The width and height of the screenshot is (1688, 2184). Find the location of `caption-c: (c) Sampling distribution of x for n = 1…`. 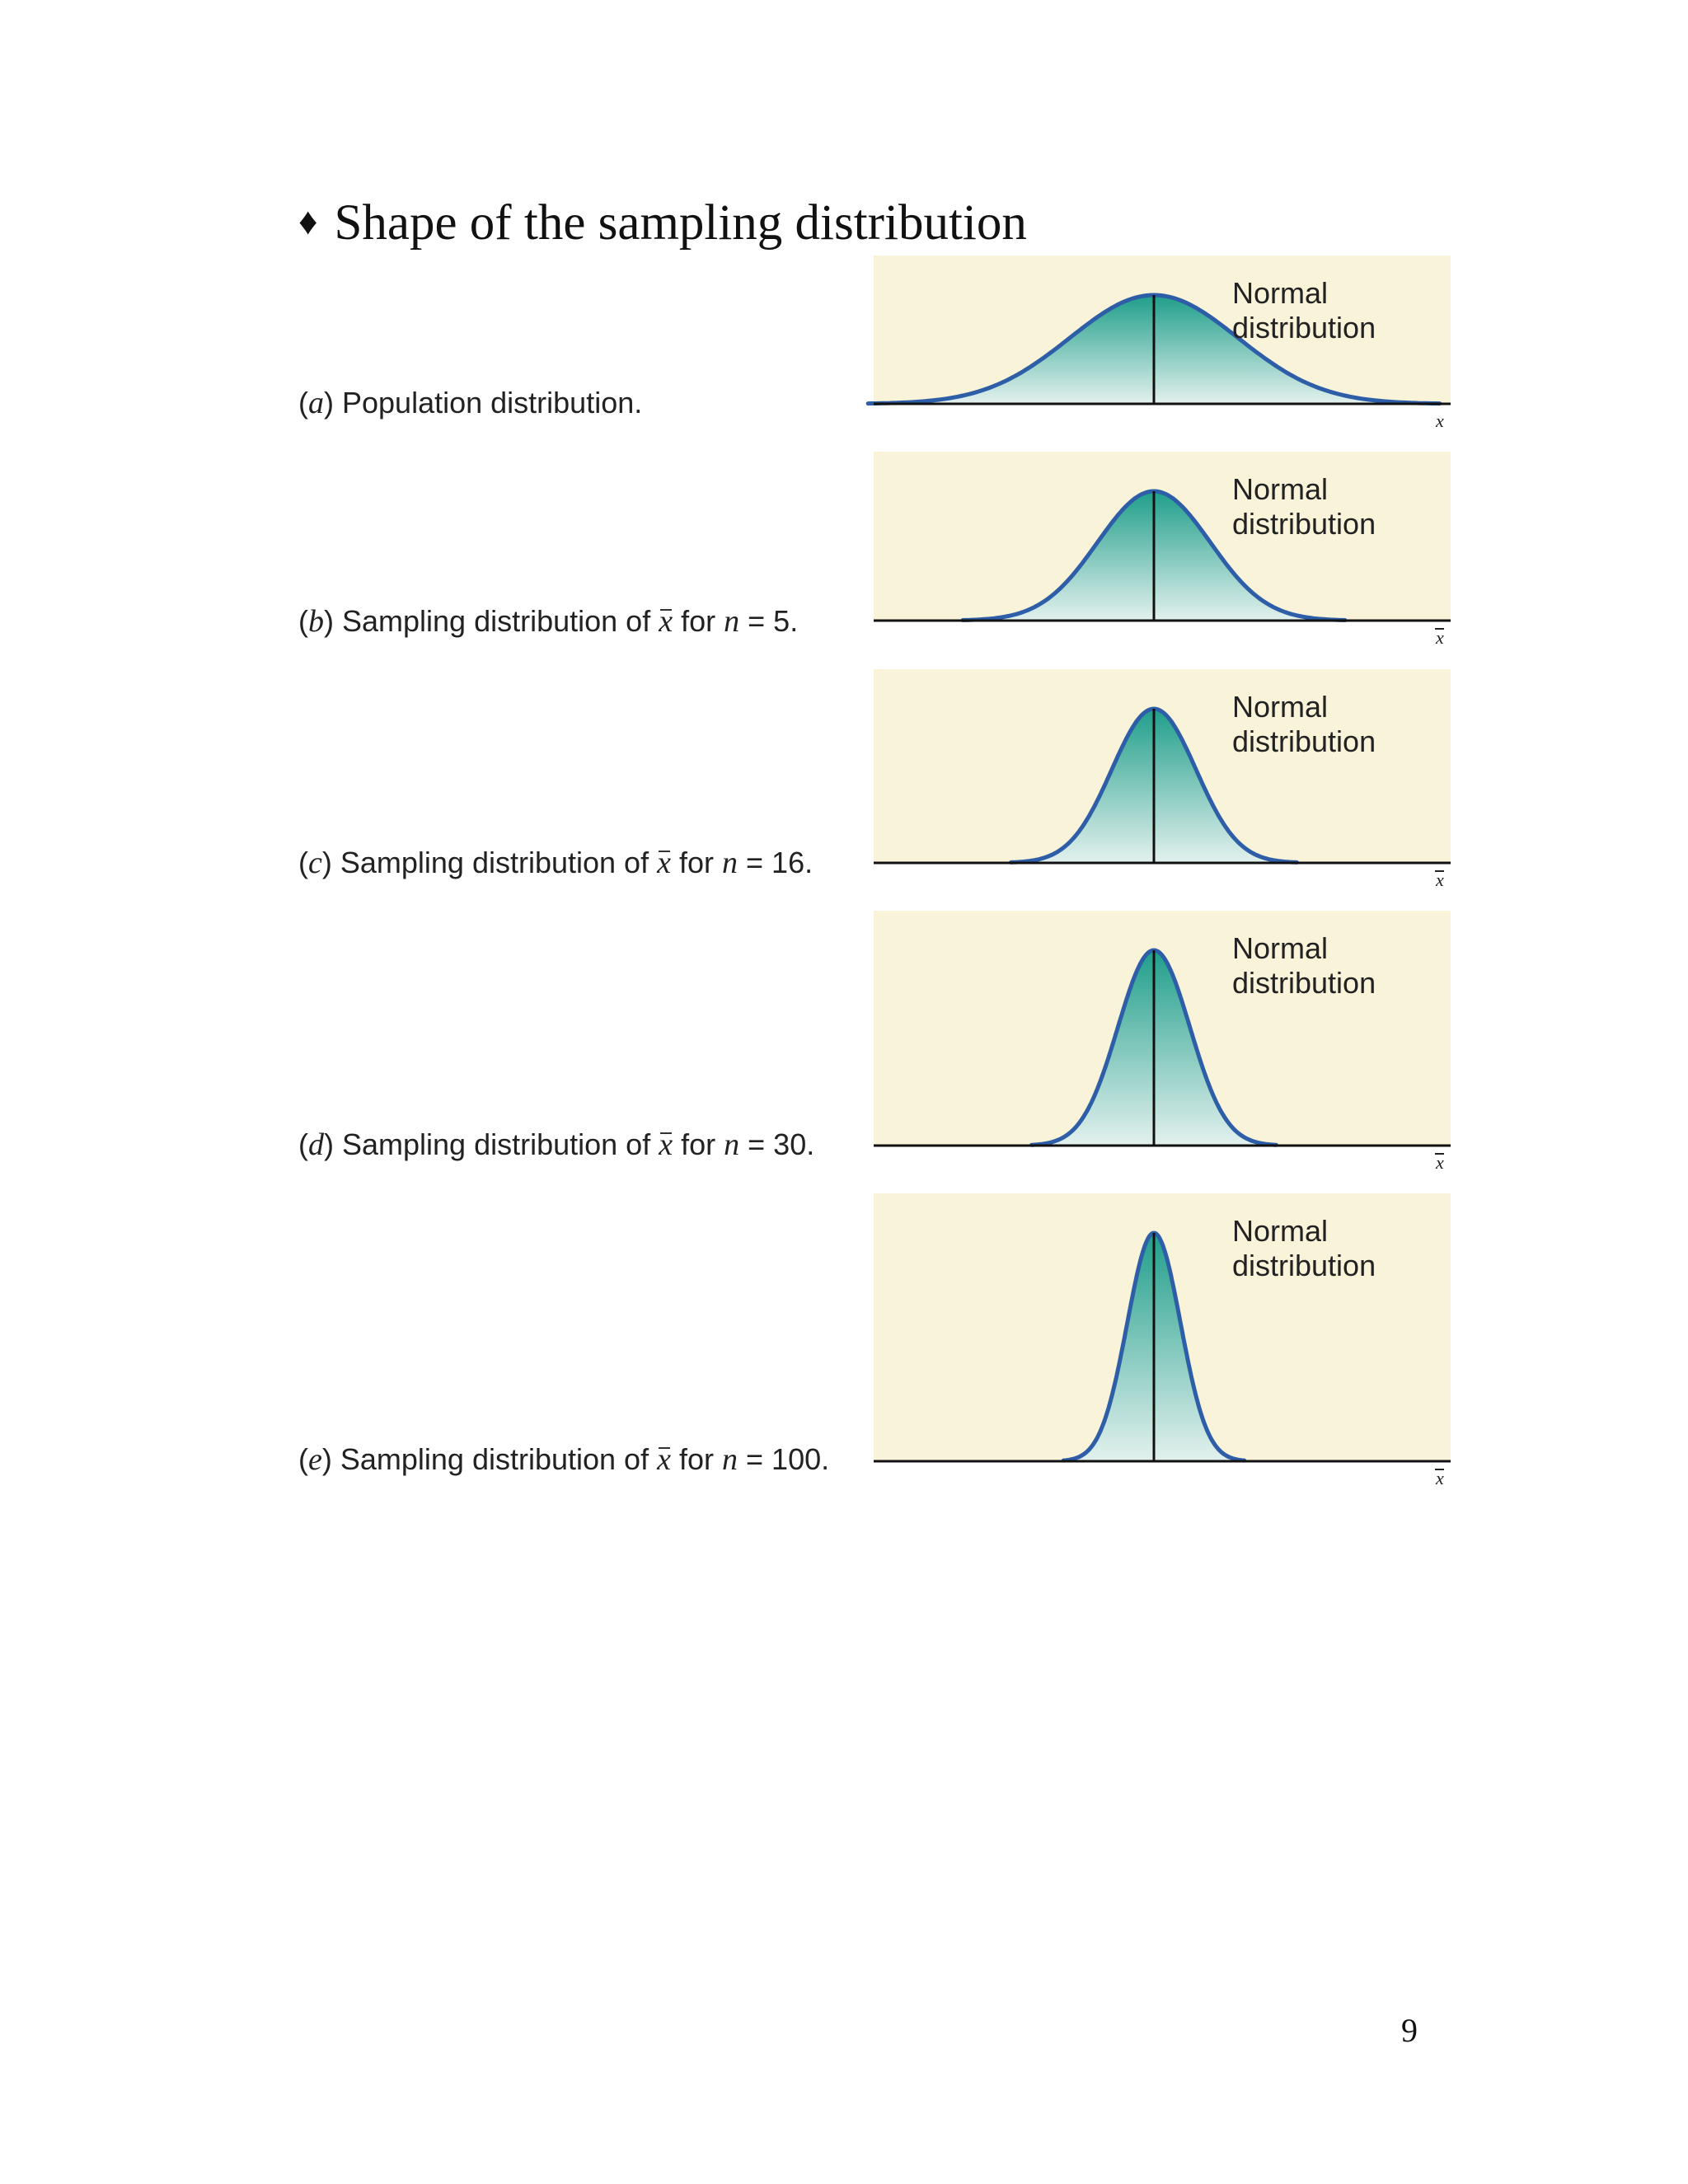

caption-c: (c) Sampling distribution of x for n = 1… is located at coordinates (556, 863).